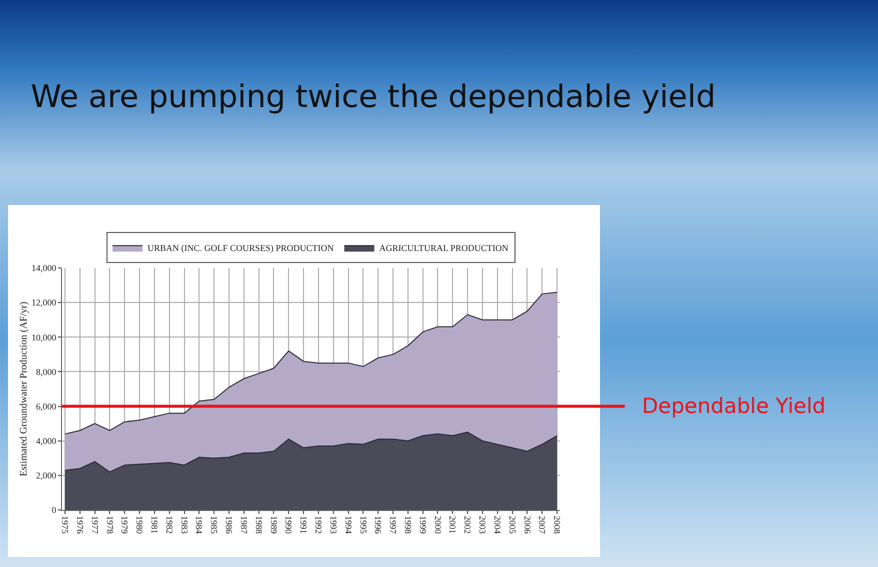  What do you see at coordinates (79, 525) in the screenshot?
I see `x-tick-label: 1976` at bounding box center [79, 525].